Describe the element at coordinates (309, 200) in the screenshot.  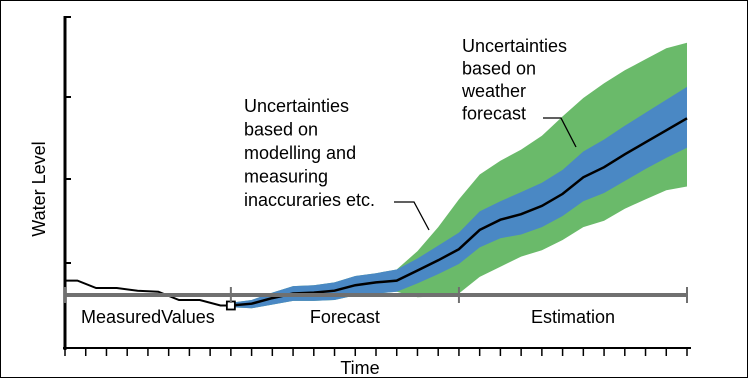
I see `annotation-0-line-4: inaccuraries etc.` at that location.